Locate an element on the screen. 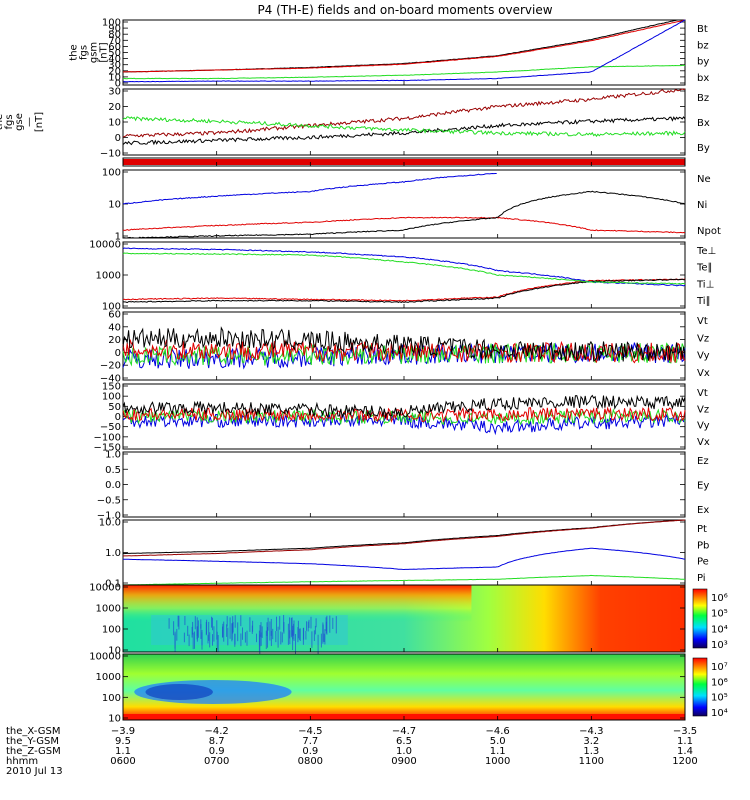 Image resolution: width=750 pixels, height=800 pixels. y-tick-label: 1000 is located at coordinates (108, 276).